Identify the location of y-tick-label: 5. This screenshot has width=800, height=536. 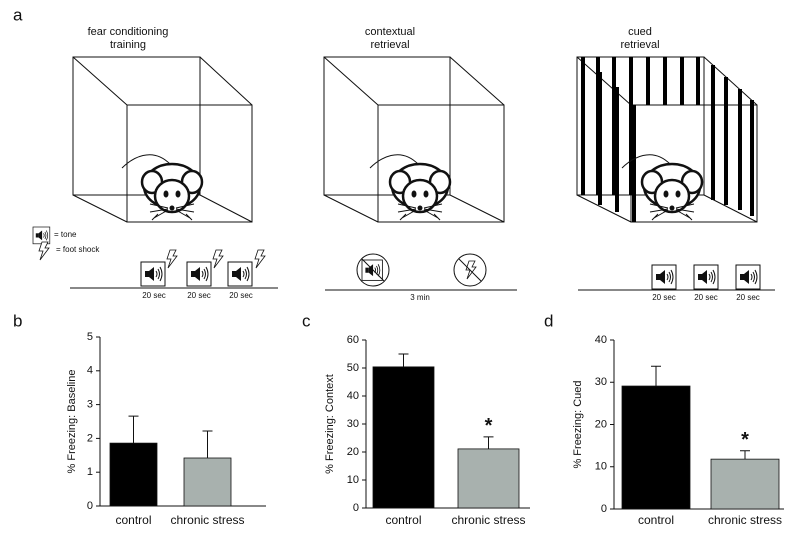
(90, 337).